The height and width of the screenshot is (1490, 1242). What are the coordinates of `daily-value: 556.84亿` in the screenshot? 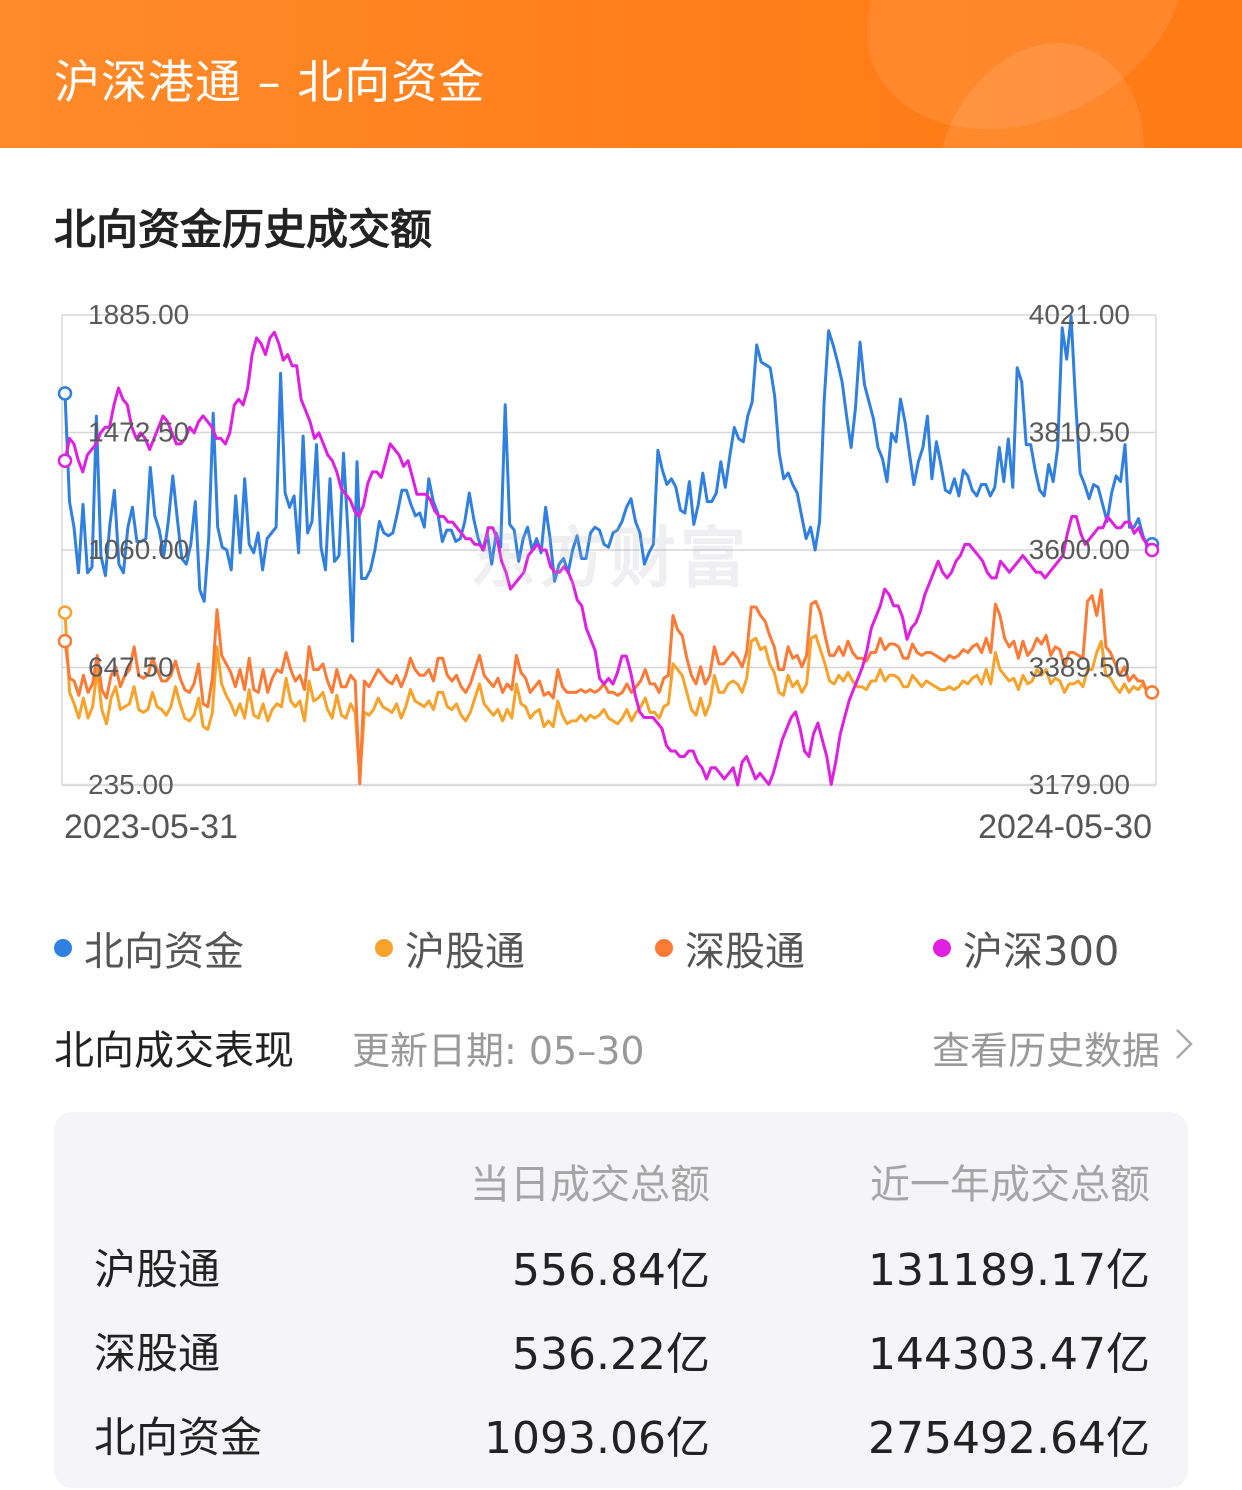 It's located at (611, 1270).